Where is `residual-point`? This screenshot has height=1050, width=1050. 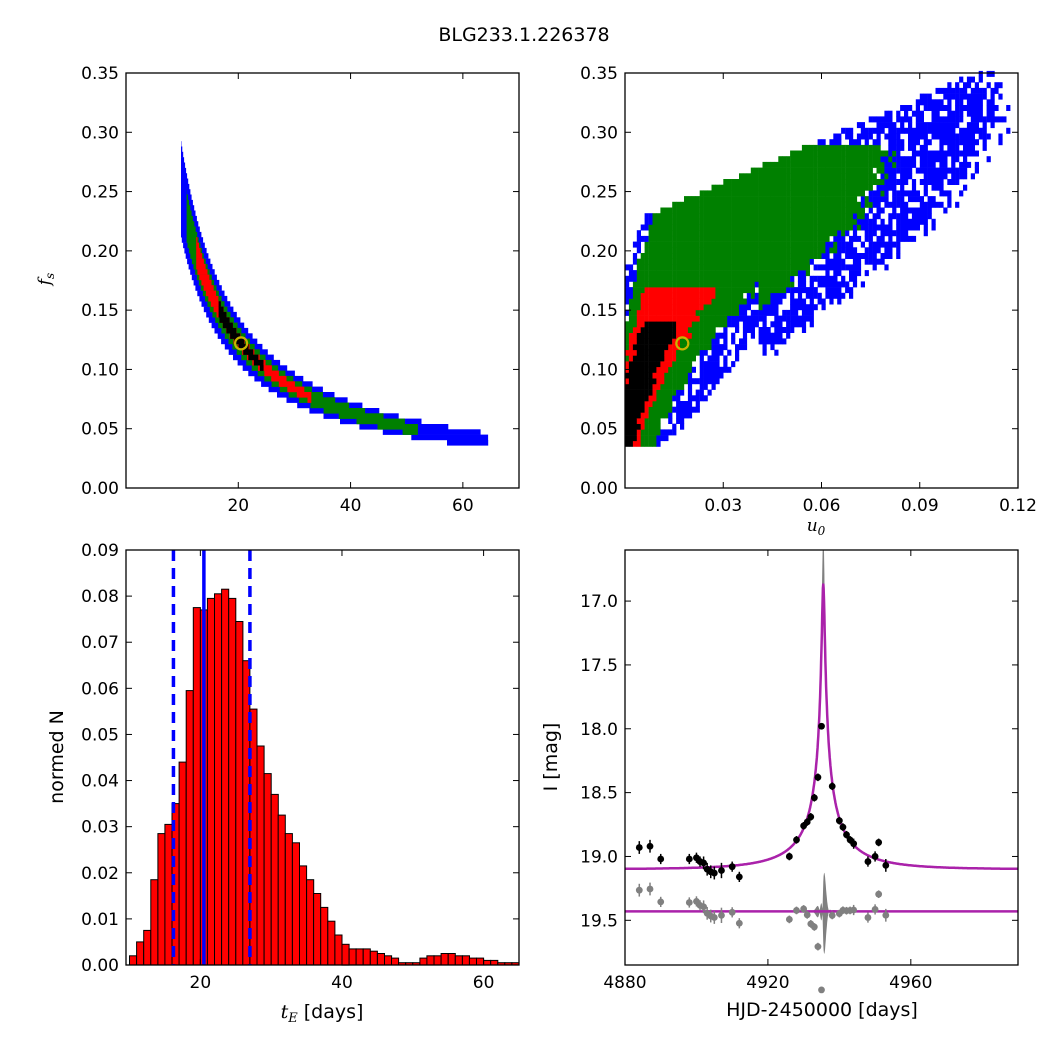
residual-point is located at coordinates (739, 923).